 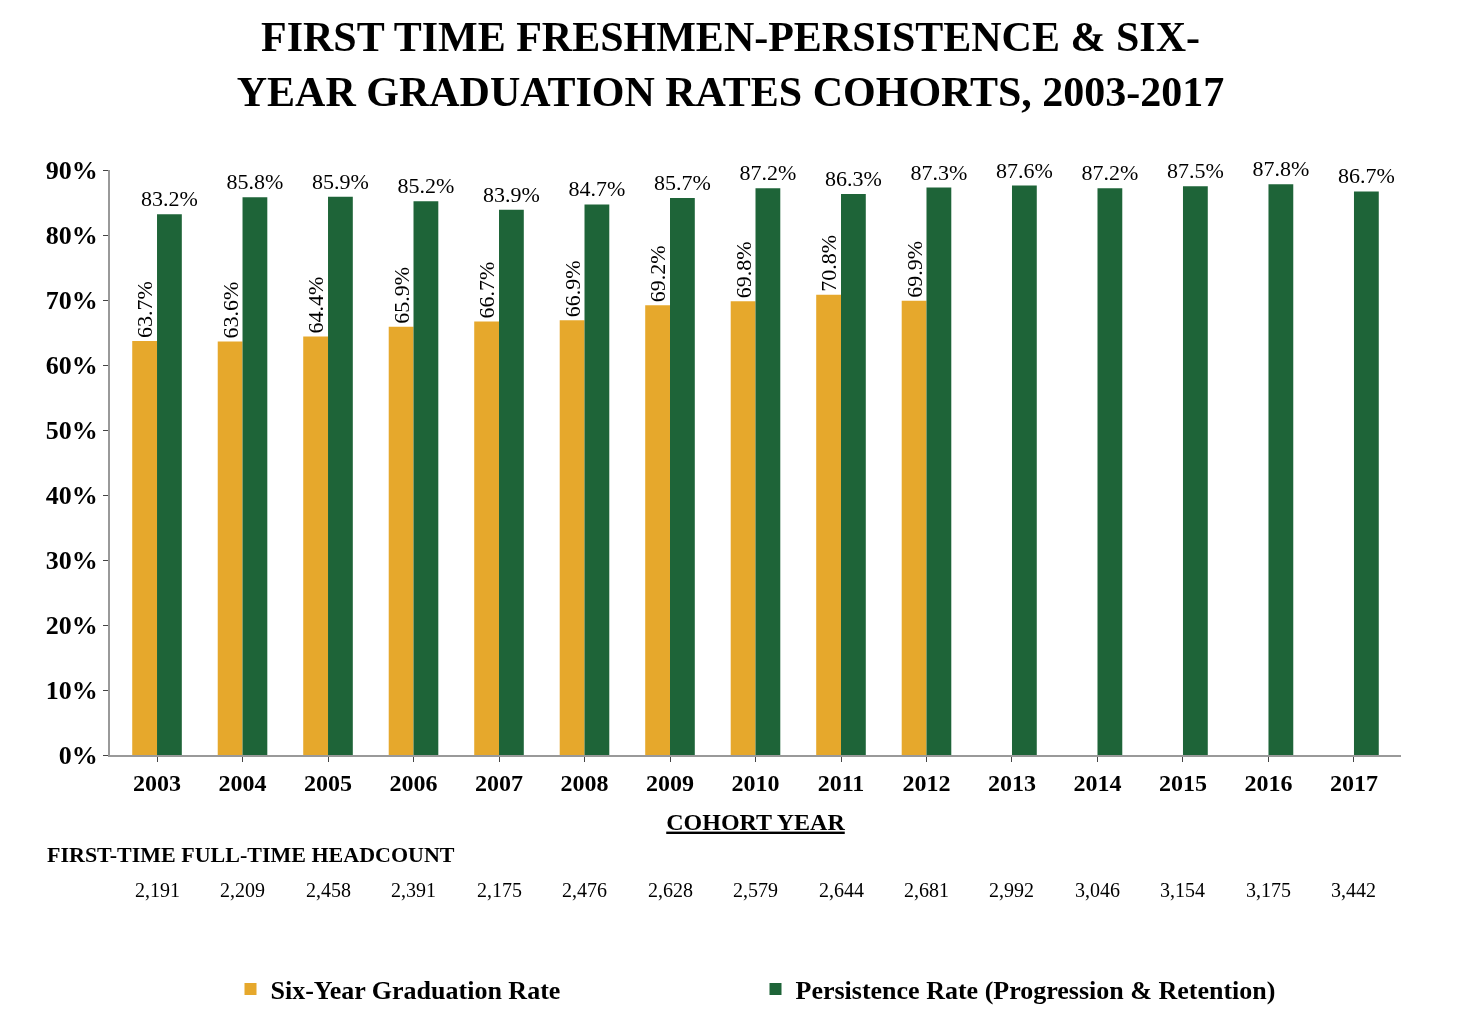 What do you see at coordinates (1268, 782) in the screenshot?
I see `x-tick-label: 2016` at bounding box center [1268, 782].